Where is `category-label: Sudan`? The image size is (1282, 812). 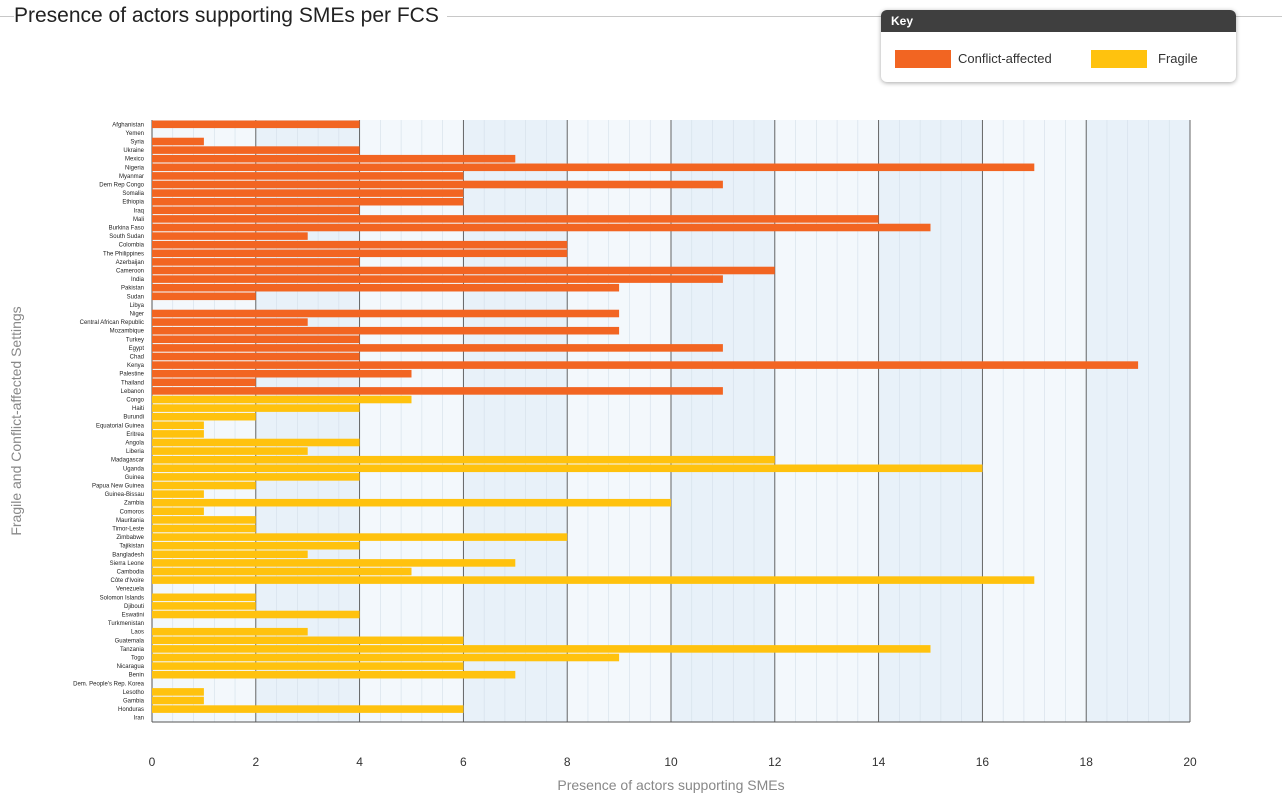 category-label: Sudan is located at coordinates (135, 297).